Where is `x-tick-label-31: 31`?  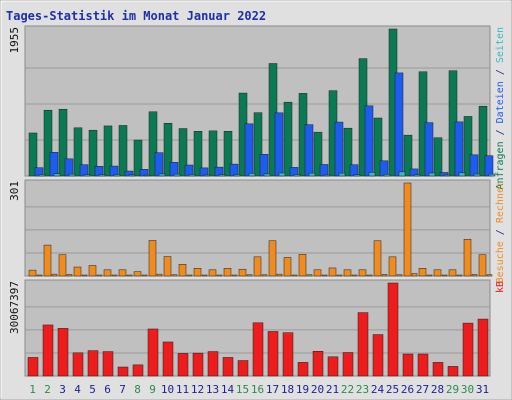
x-tick-label-31: 31 is located at coordinates (482, 389).